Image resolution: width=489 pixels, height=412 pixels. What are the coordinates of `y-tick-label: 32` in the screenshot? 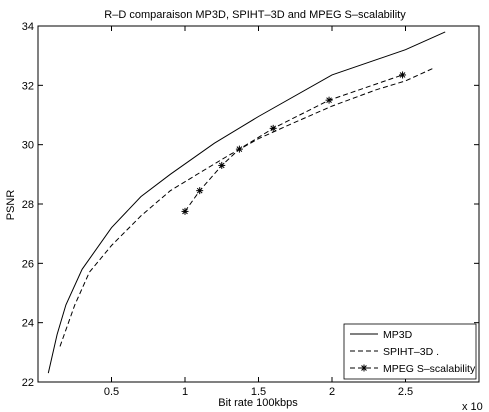 It's located at (28, 86).